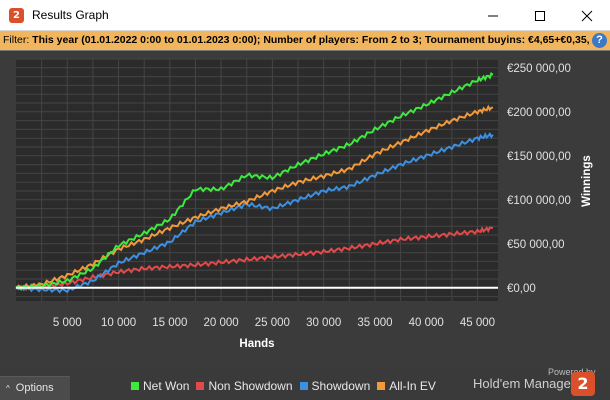 The image size is (610, 400). I want to click on minimize-icon, so click(493, 16).